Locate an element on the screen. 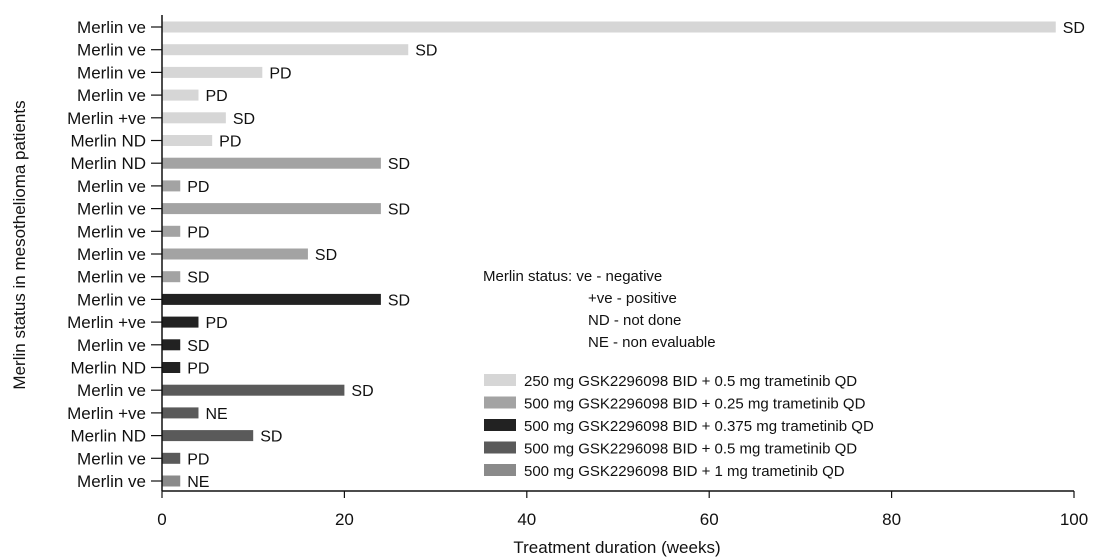 This screenshot has height=558, width=1093. x-tick-label: 20 is located at coordinates (344, 519).